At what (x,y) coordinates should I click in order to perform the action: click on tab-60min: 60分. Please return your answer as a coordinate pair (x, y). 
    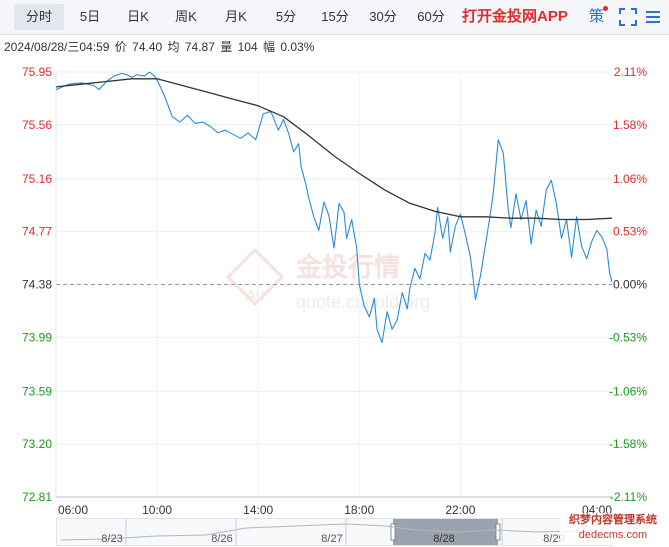
    Looking at the image, I should click on (431, 16).